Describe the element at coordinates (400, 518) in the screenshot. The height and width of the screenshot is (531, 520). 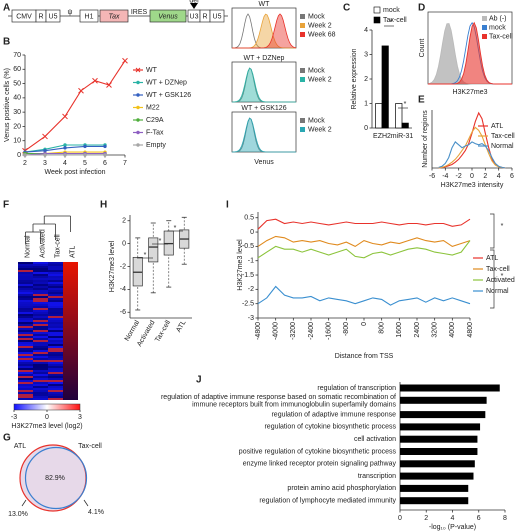
I see `x-tick-label: 0` at that location.